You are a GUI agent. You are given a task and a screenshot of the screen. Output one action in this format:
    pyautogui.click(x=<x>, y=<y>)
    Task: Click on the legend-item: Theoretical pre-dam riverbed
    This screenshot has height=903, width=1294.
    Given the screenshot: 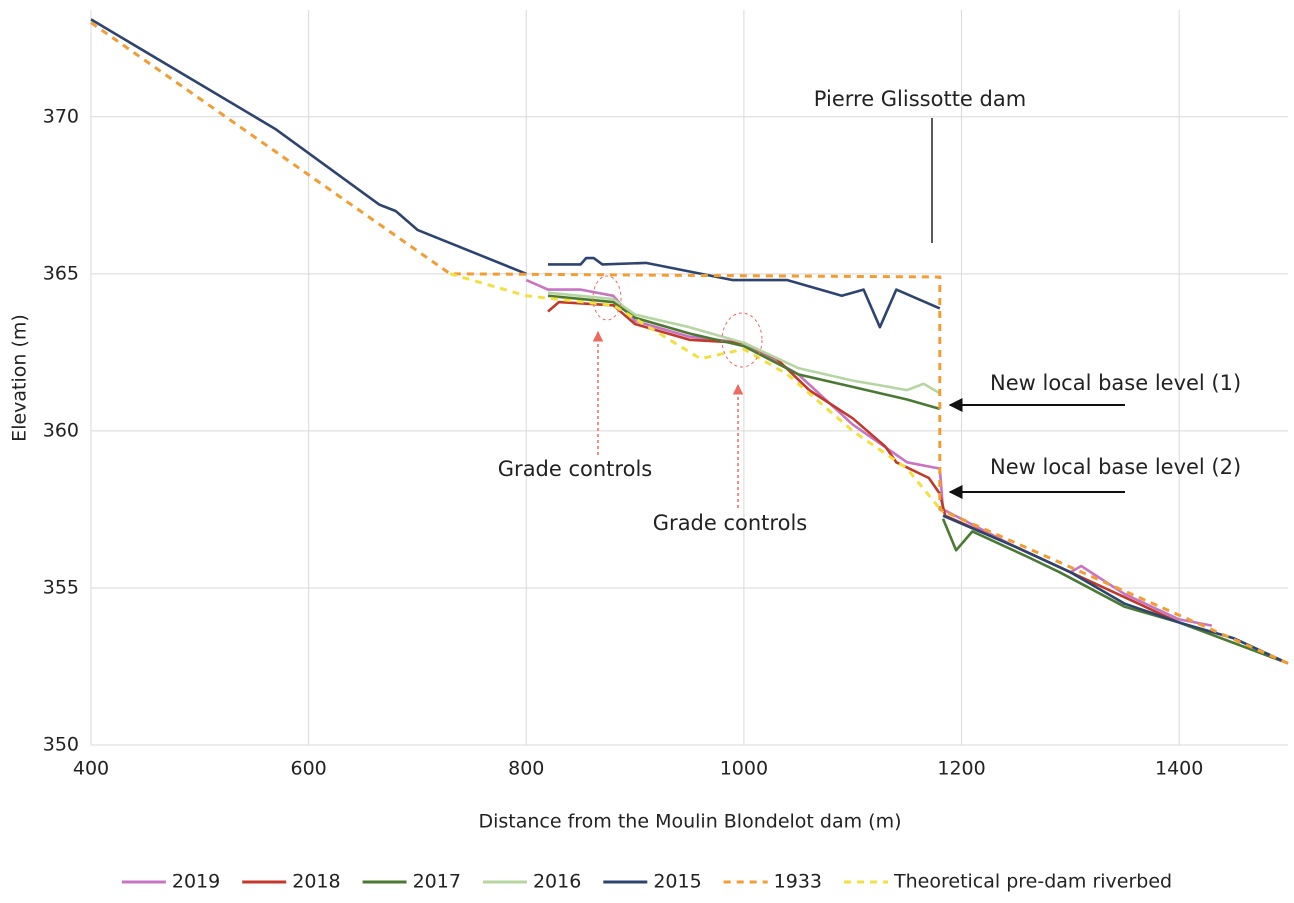 What is the action you would take?
    pyautogui.click(x=1008, y=882)
    